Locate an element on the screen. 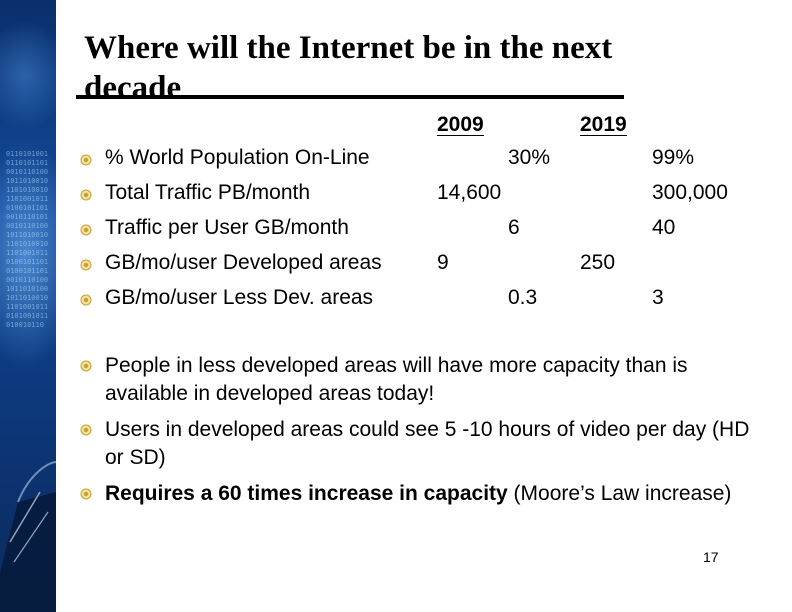 The height and width of the screenshot is (612, 792). bullet-bold-text: Requires a 60 times increase in capacity is located at coordinates (306, 493).